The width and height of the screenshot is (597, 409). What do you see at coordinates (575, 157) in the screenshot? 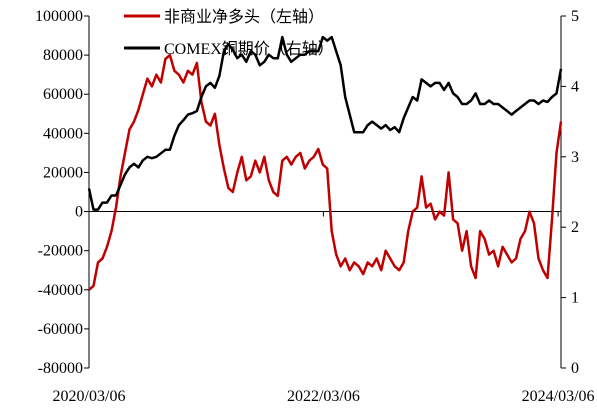
I see `right-axis-tick-label: 3` at bounding box center [575, 157].